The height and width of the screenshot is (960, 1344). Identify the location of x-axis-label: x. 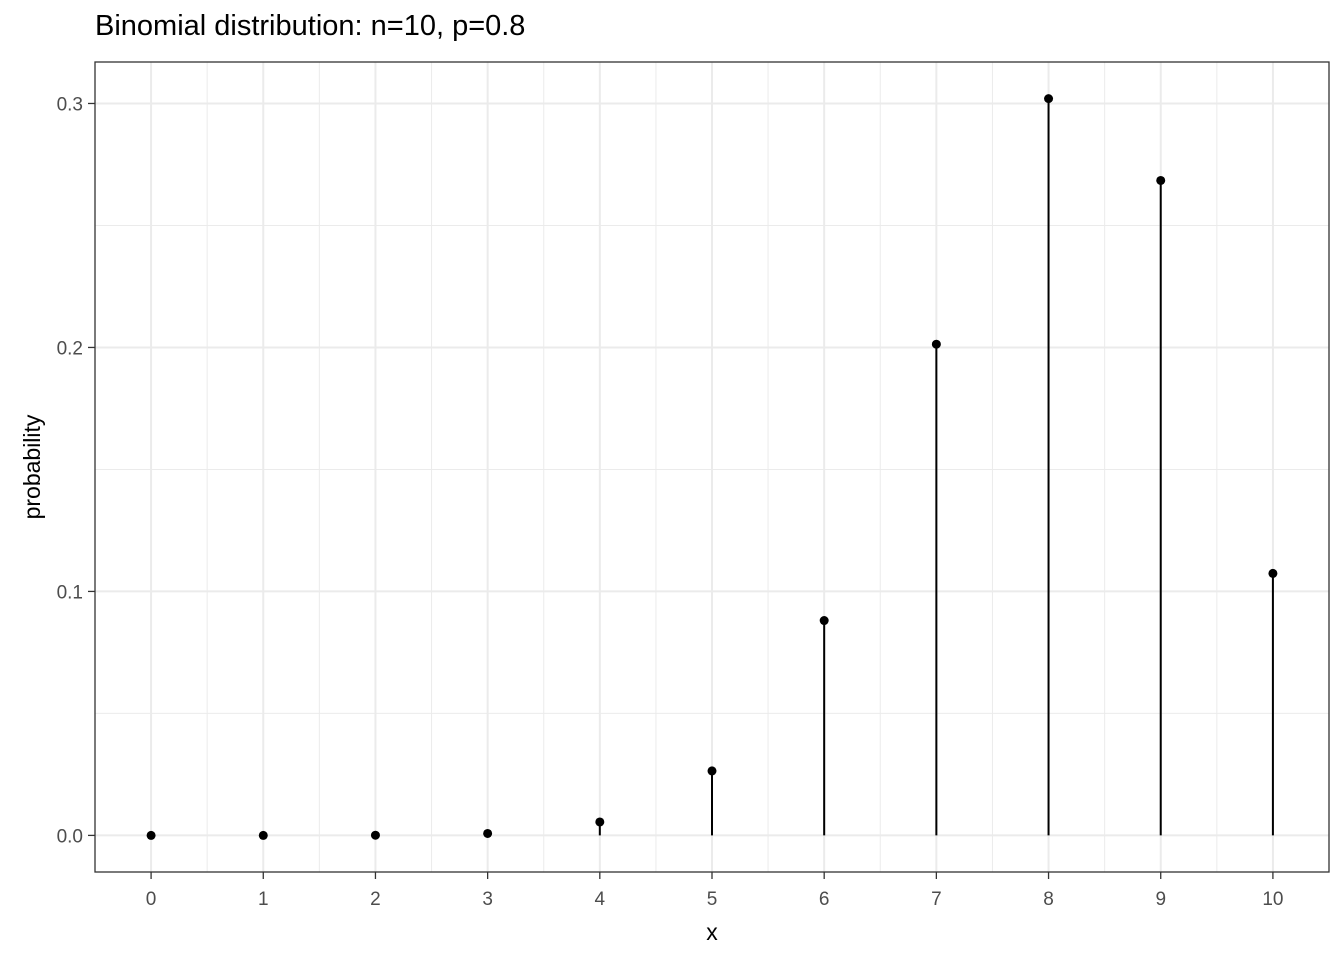
(712, 932).